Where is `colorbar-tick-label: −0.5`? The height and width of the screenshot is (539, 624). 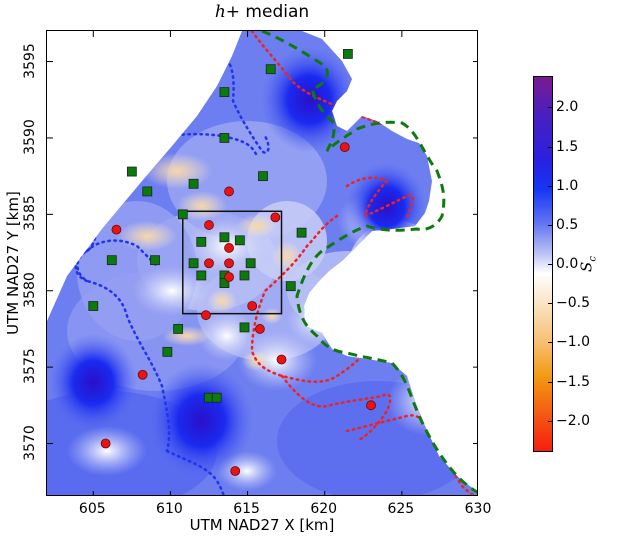
colorbar-tick-label: −0.5 is located at coordinates (573, 303).